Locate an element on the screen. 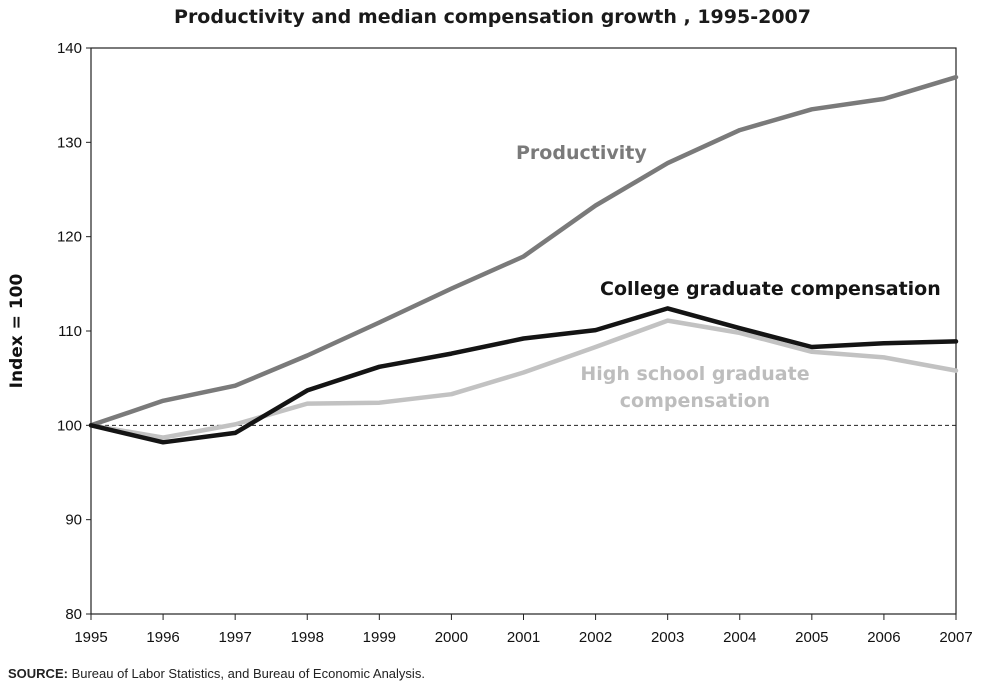 This screenshot has height=693, width=985. y-axis: 80 90 100 110 120 130 140 is located at coordinates (74, 331).